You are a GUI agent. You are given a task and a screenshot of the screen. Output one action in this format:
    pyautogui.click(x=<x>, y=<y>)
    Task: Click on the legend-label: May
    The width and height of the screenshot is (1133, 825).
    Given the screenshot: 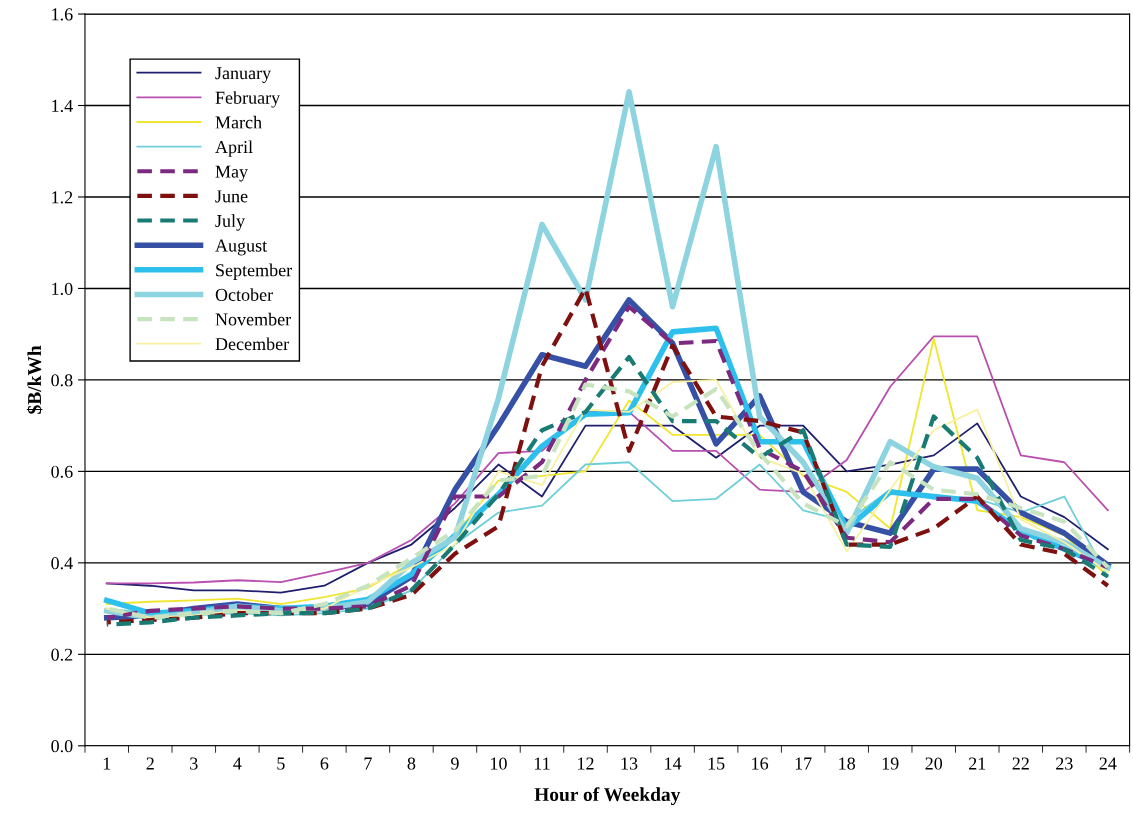 What is the action you would take?
    pyautogui.click(x=231, y=173)
    